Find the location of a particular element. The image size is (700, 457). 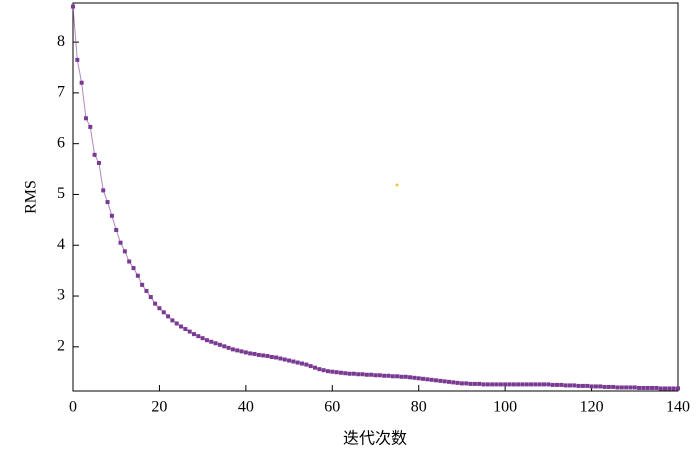

stray-dot is located at coordinates (397, 185).